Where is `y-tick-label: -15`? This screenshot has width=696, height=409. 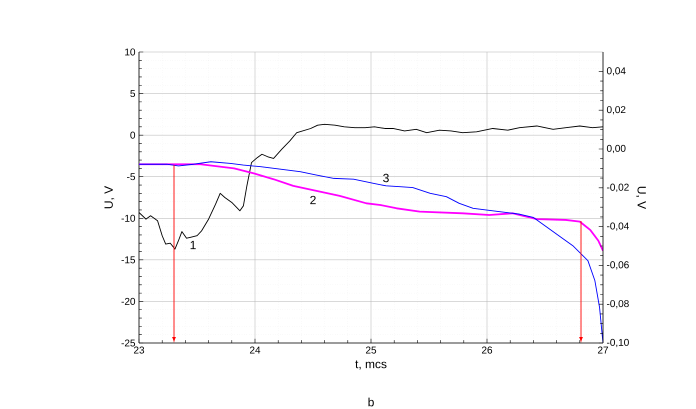 y-tick-label: -15 is located at coordinates (129, 260).